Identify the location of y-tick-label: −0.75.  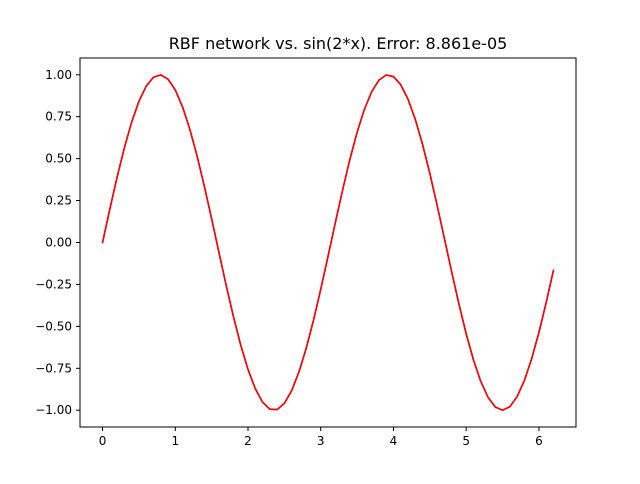
(53, 368).